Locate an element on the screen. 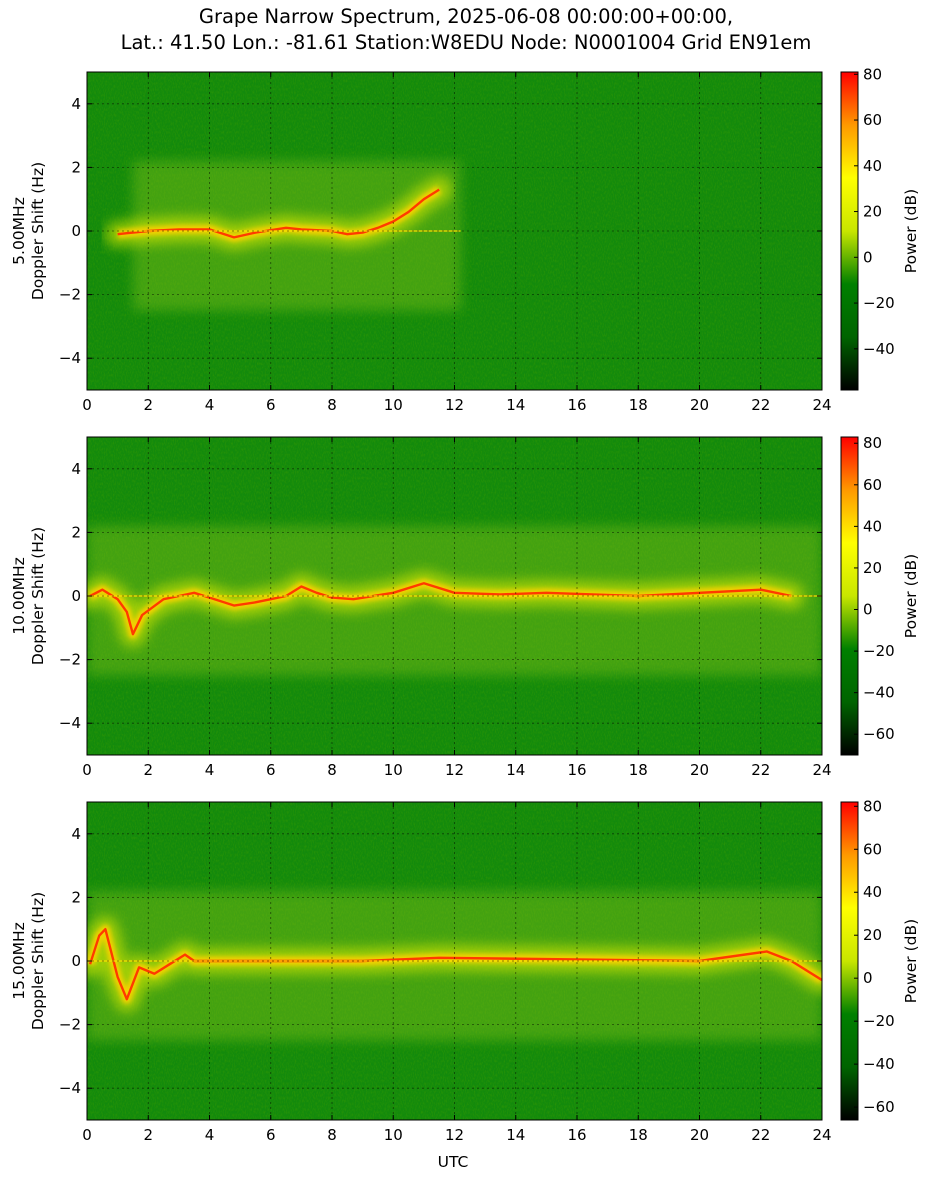  colorbar: −40 −20 0 20 40 60 80 Power (dB) is located at coordinates (880, 228).